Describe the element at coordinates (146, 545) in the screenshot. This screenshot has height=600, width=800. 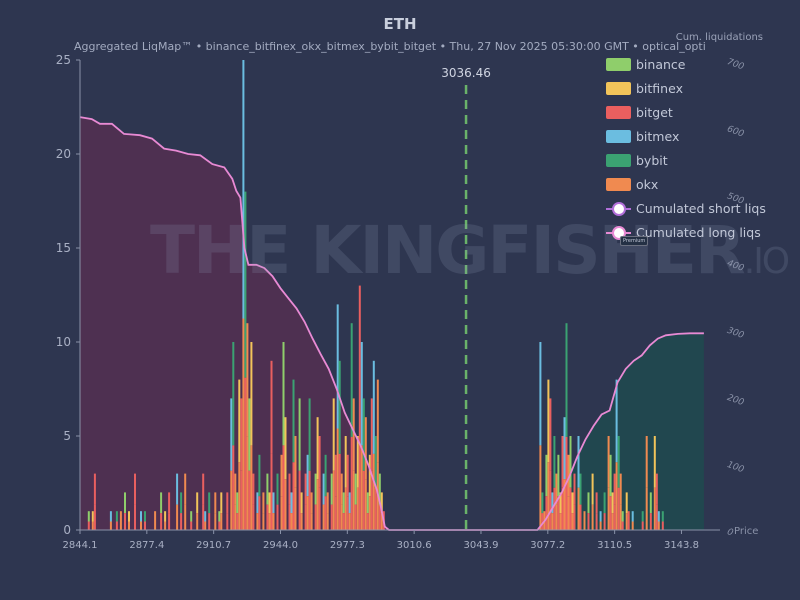
I see `x-tick-label: 2877.4` at that location.